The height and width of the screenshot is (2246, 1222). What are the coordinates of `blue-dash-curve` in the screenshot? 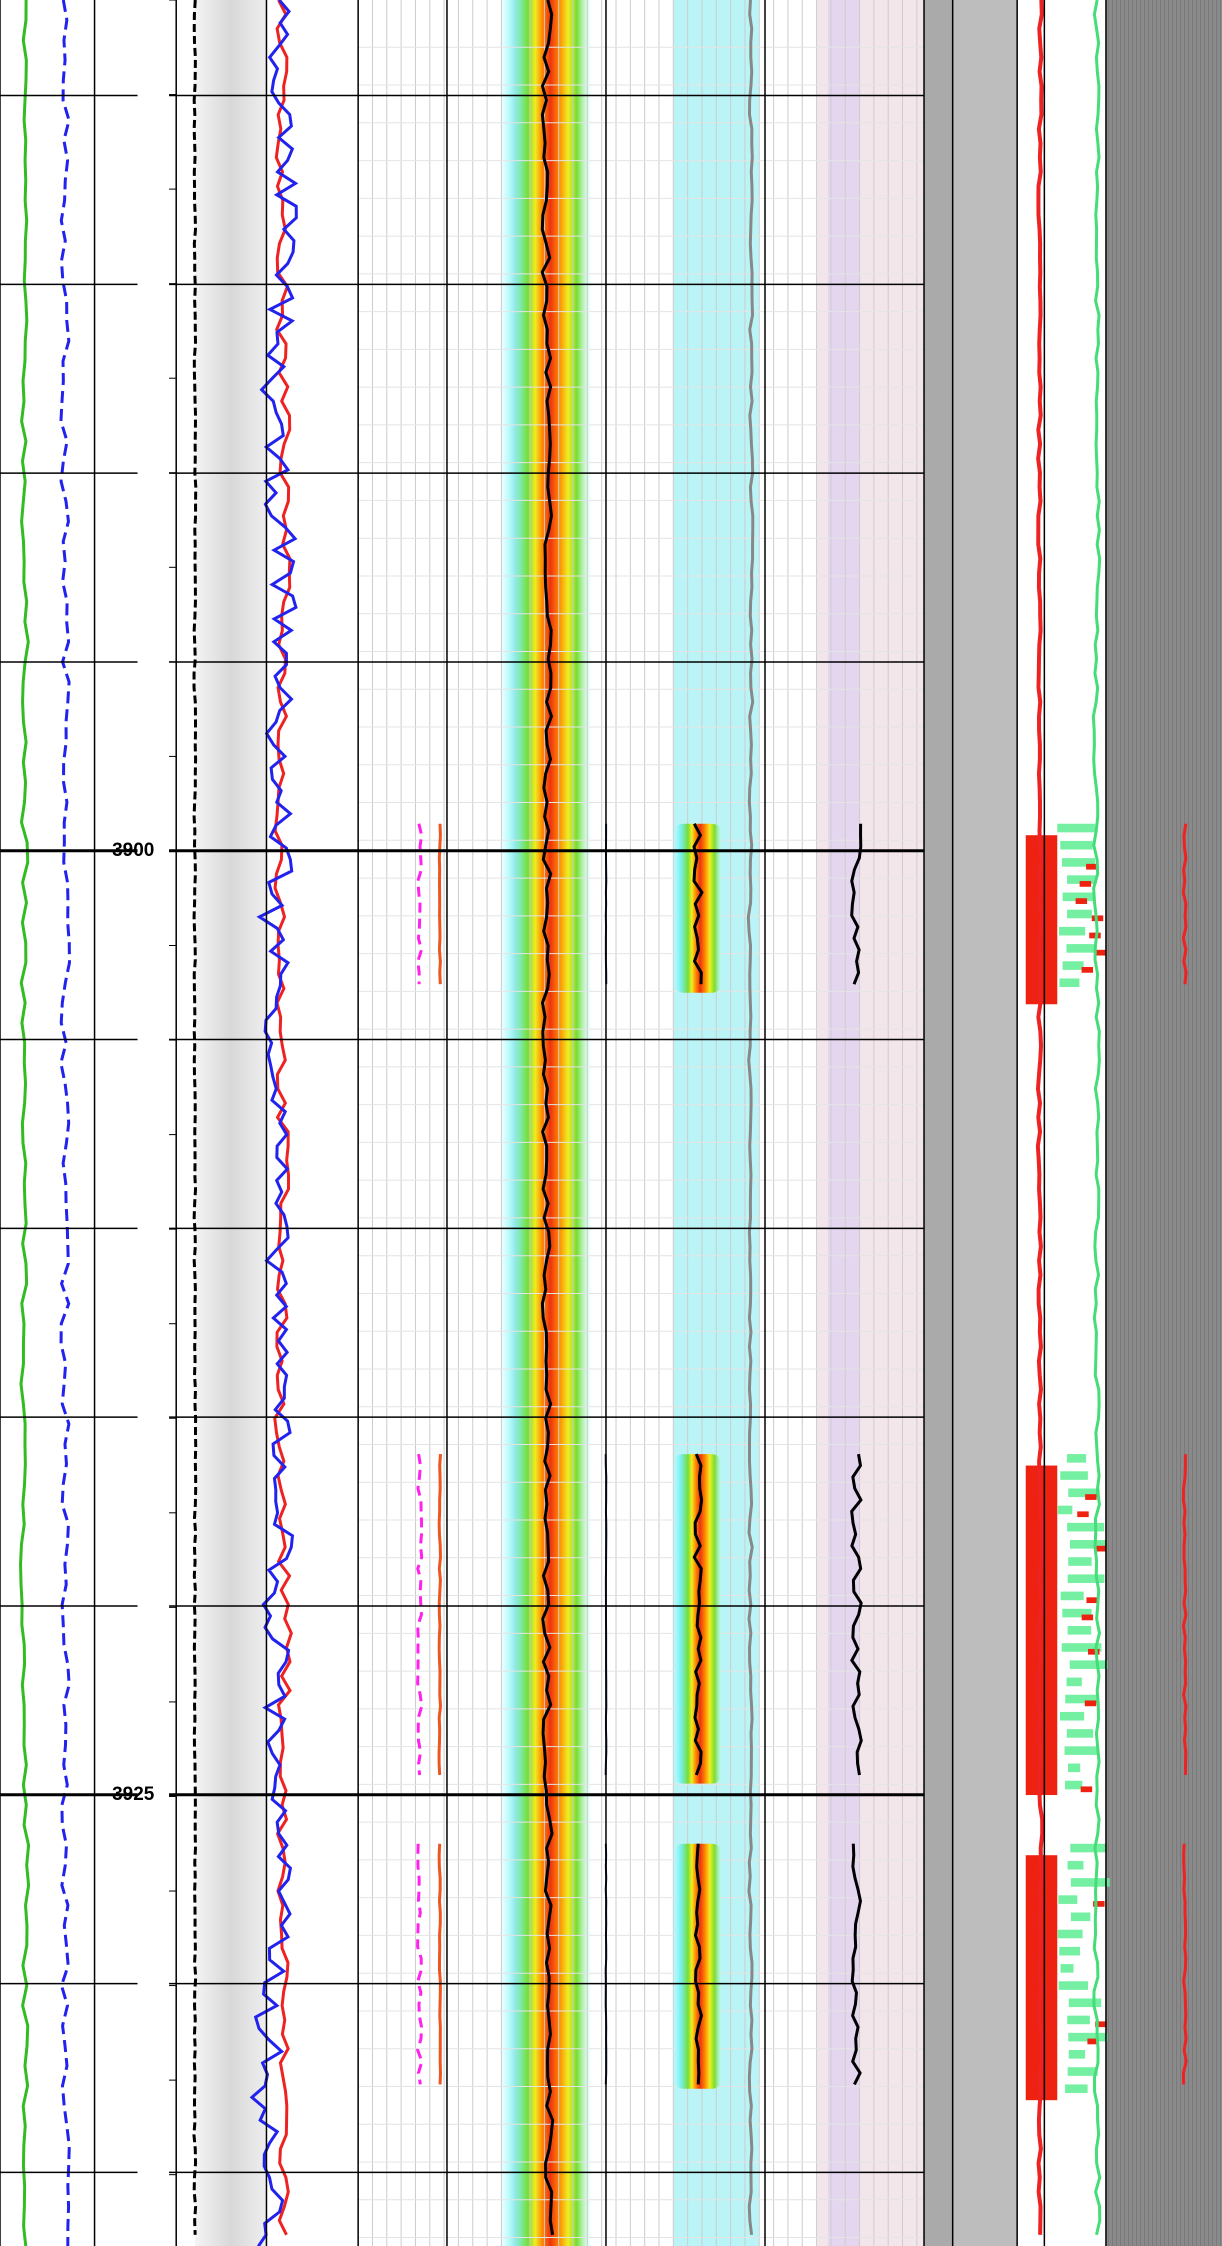 It's located at (65, 1123).